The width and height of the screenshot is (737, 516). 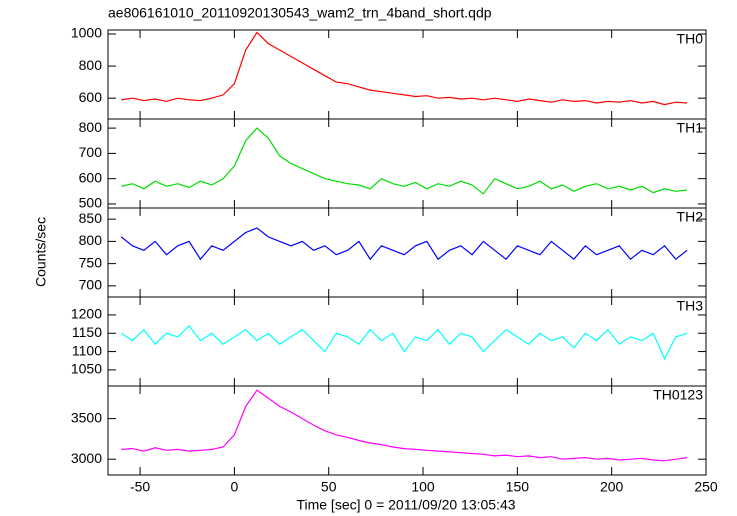 I want to click on x-tick-label: 150, so click(x=518, y=487).